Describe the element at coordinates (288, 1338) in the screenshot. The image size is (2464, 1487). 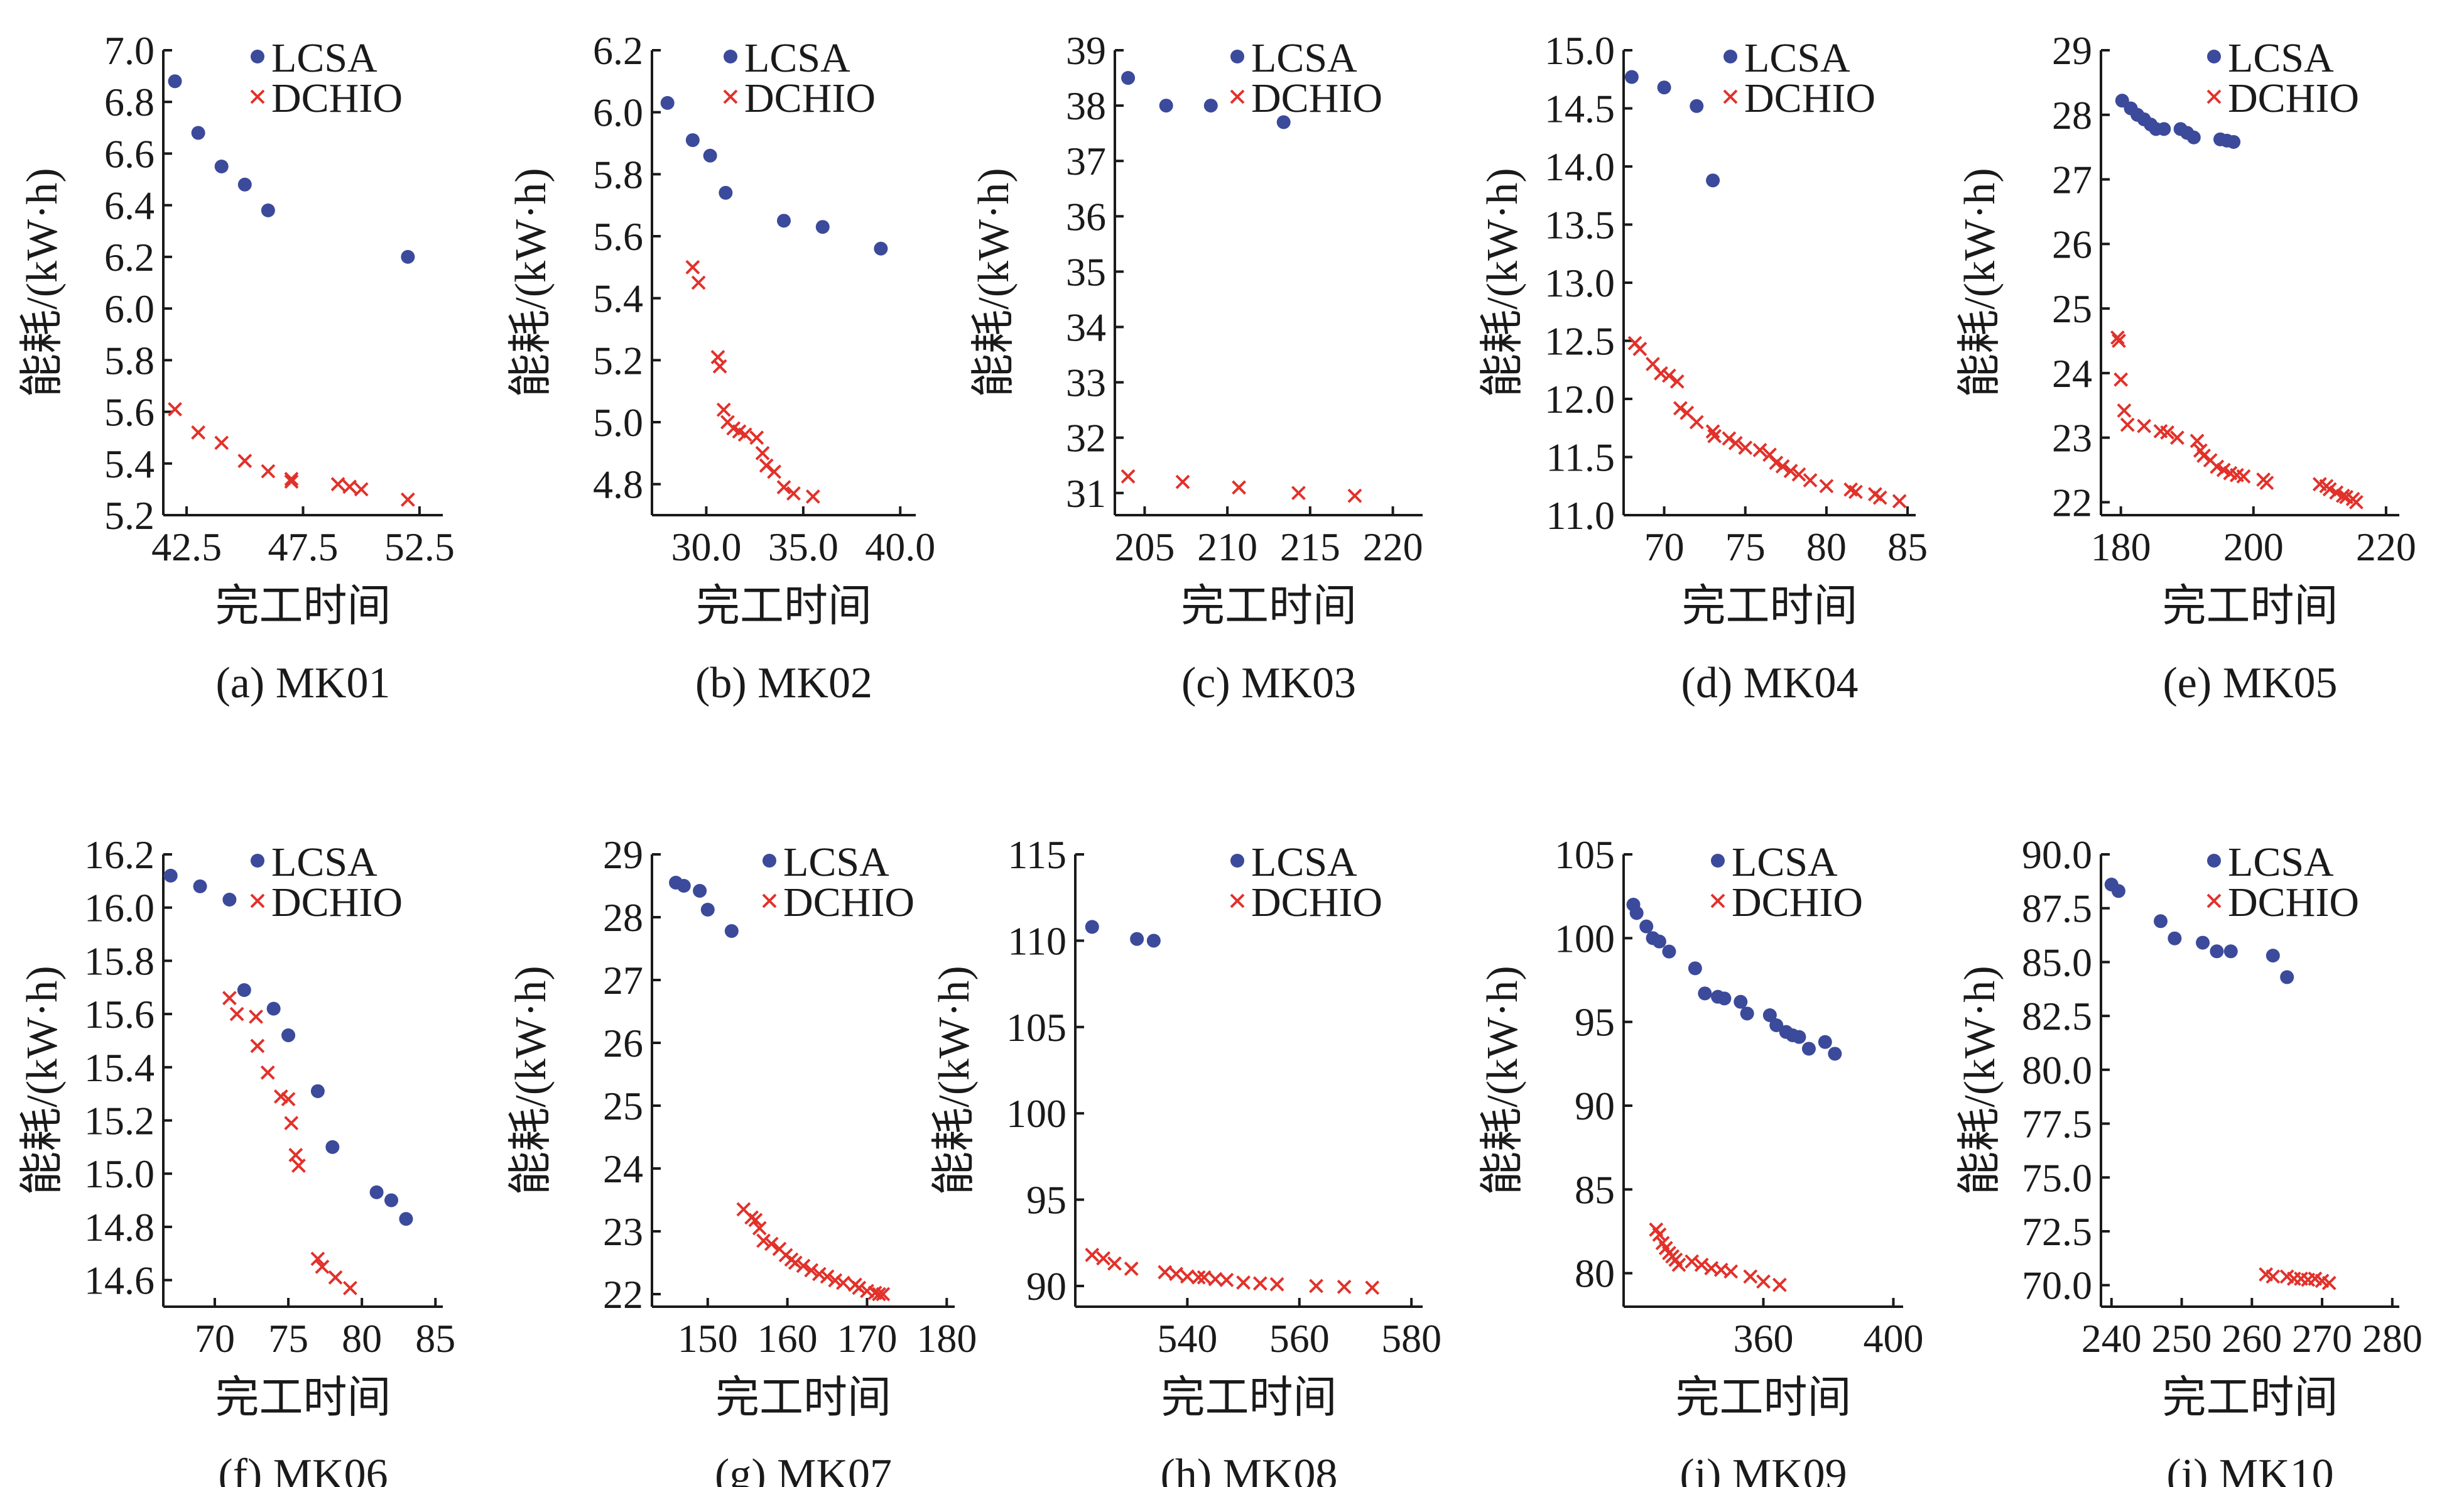
I see `x-tick-label: 75` at that location.